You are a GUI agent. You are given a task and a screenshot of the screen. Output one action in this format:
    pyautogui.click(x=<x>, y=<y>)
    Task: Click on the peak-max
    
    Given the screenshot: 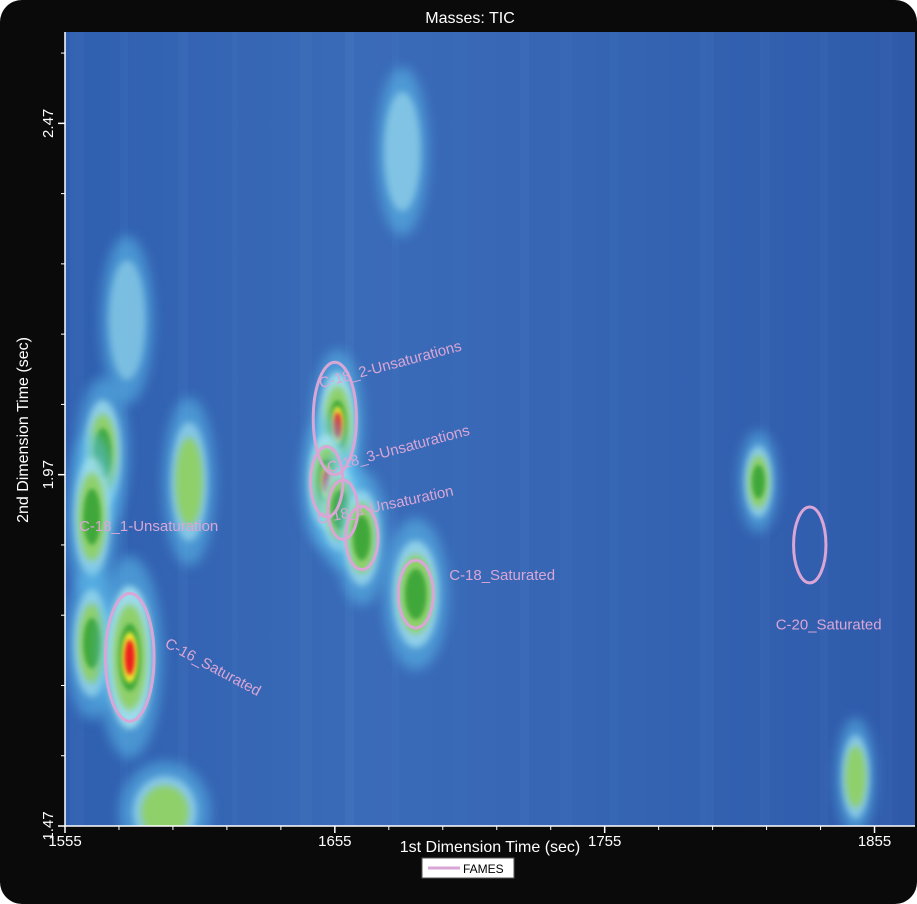 What is the action you would take?
    pyautogui.click(x=129, y=657)
    